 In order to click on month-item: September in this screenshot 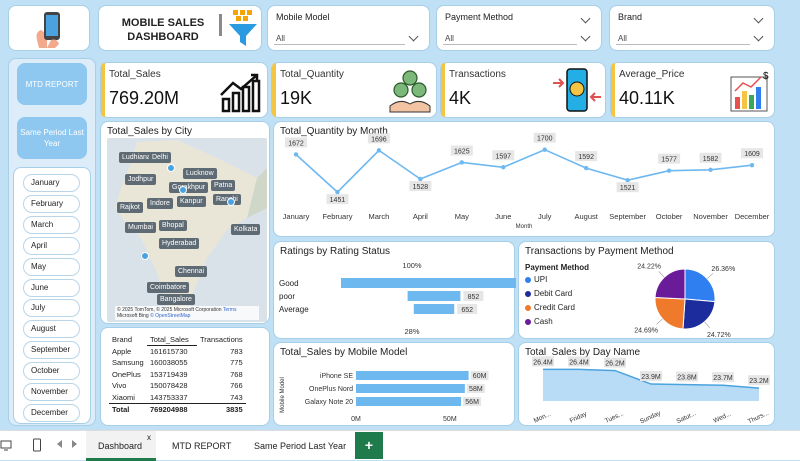, I will do `click(51, 350)`.